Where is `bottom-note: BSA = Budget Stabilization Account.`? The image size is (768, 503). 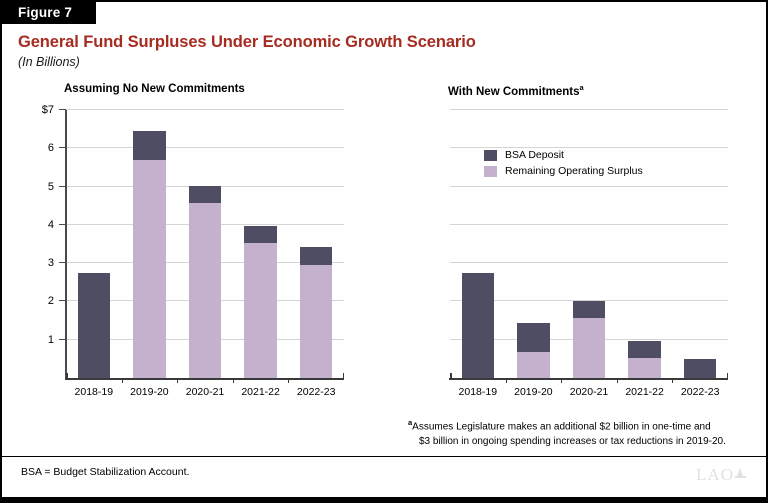
bottom-note: BSA = Budget Stabilization Account. is located at coordinates (105, 472).